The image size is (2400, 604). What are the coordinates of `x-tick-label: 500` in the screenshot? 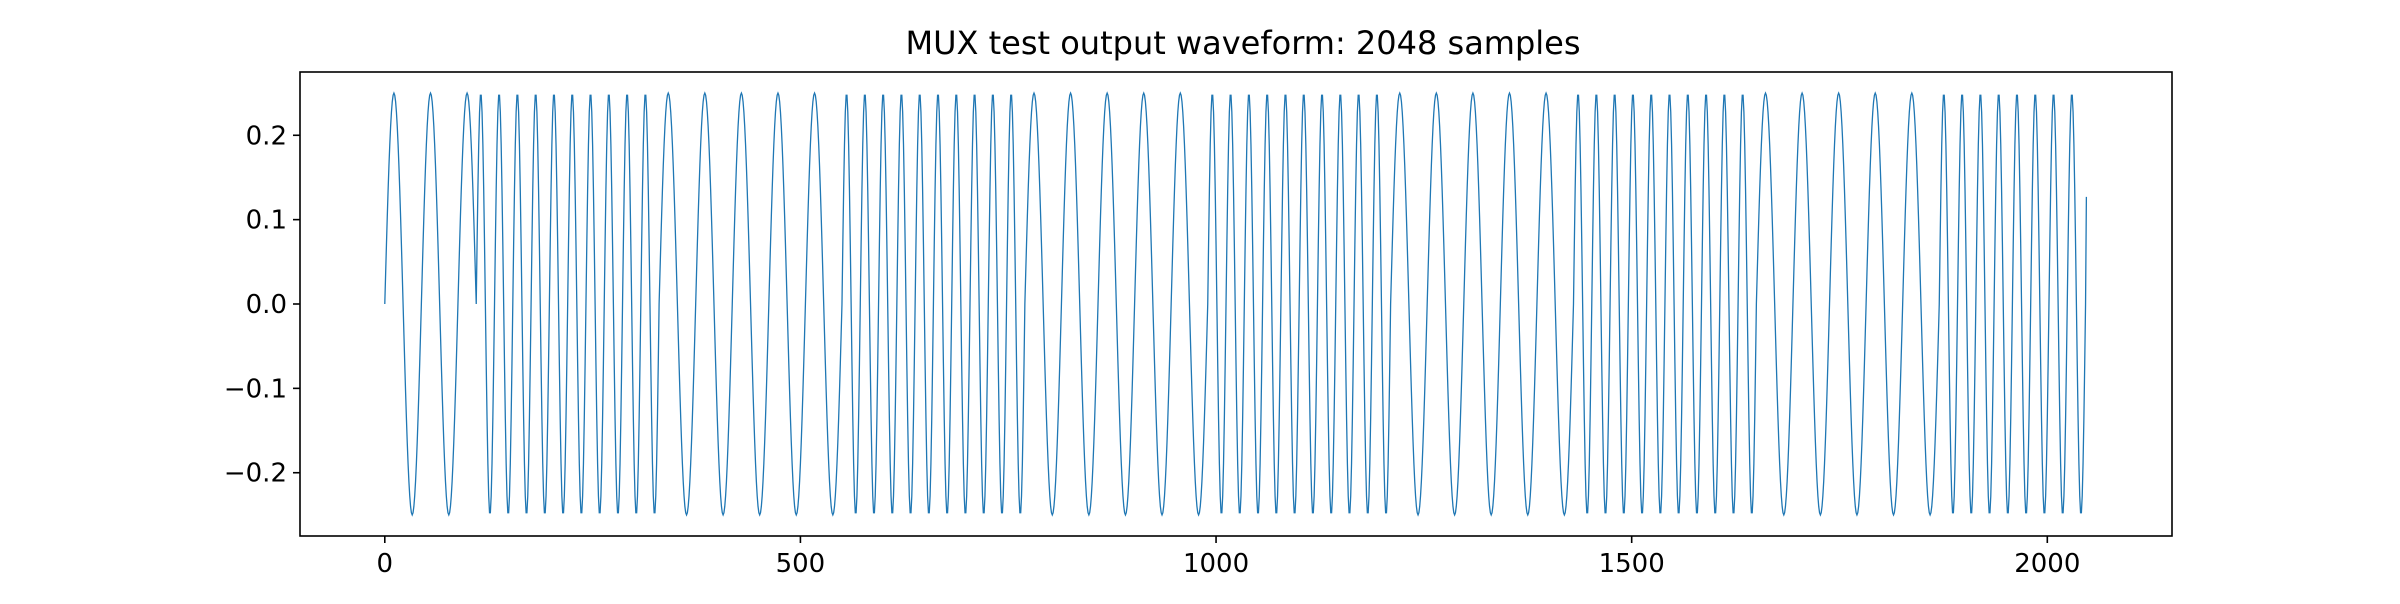 It's located at (801, 564).